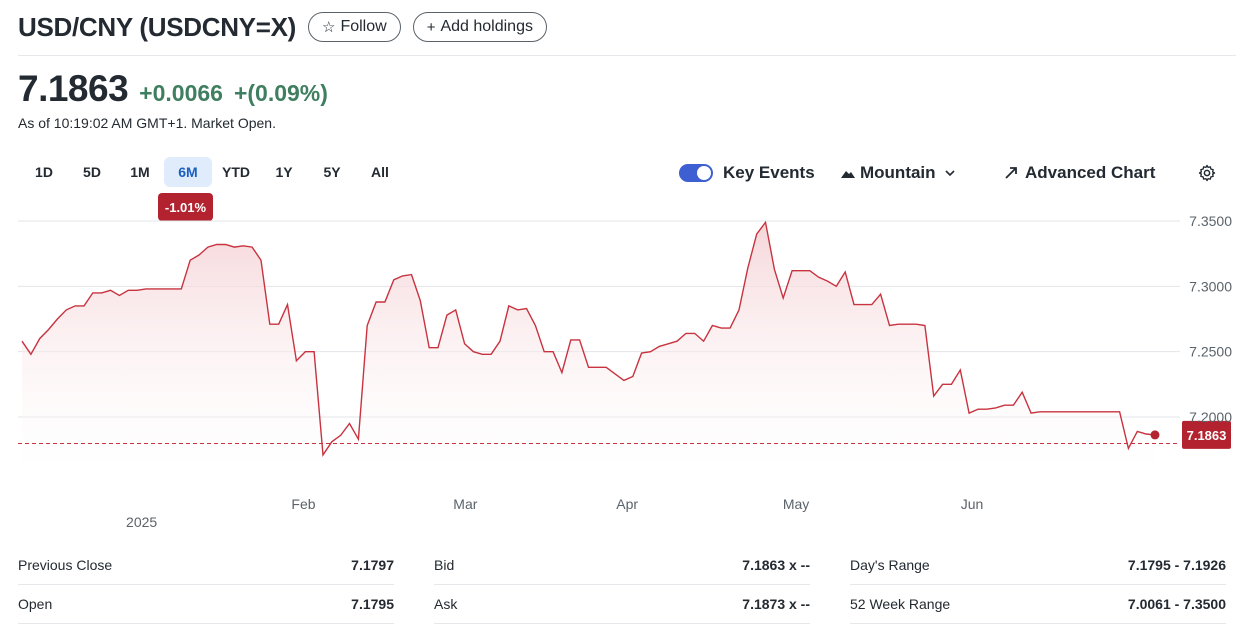  Describe the element at coordinates (332, 172) in the screenshot. I see `range-tab-5y: 5Y` at that location.